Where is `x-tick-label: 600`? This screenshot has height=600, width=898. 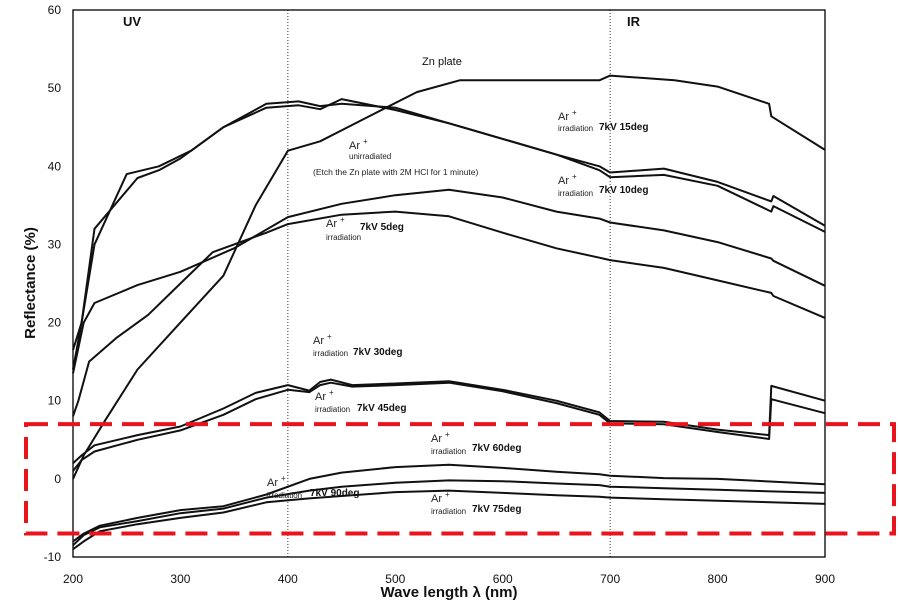 x-tick-label: 600 is located at coordinates (503, 579).